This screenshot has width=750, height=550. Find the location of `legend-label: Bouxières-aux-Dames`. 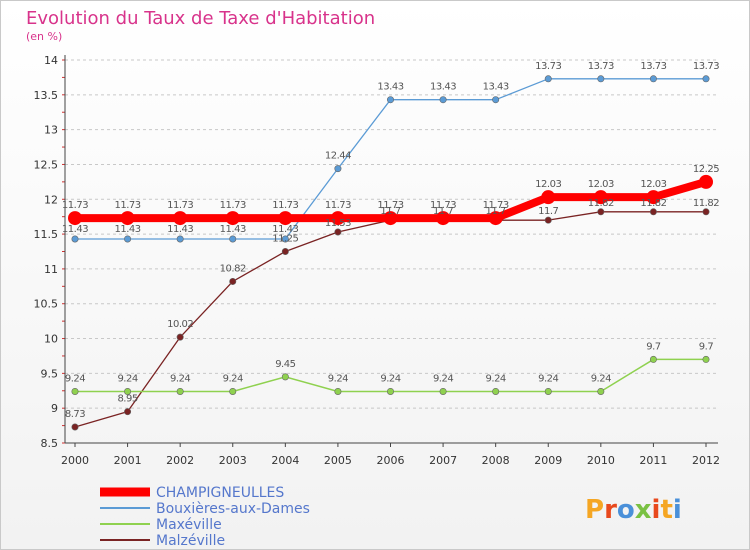

legend-label: Bouxières-aux-Dames is located at coordinates (233, 509).